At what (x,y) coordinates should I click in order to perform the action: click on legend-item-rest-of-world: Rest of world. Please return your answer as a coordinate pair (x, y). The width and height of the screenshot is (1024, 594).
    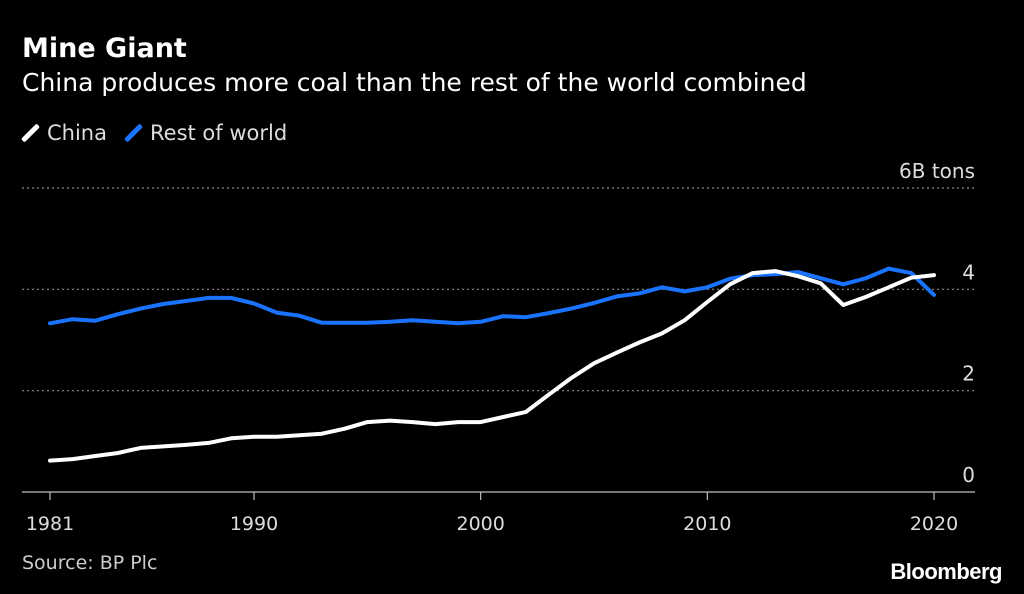
    Looking at the image, I should click on (205, 133).